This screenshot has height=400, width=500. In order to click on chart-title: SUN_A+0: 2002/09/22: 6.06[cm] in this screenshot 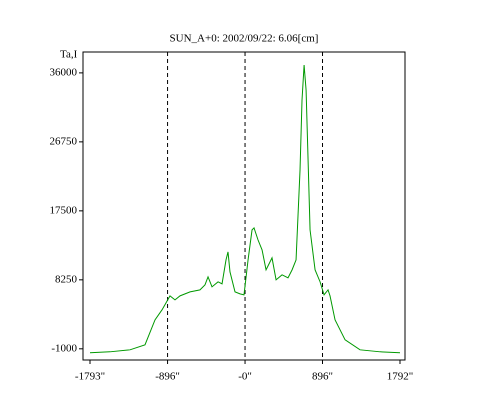, I will do `click(244, 39)`.